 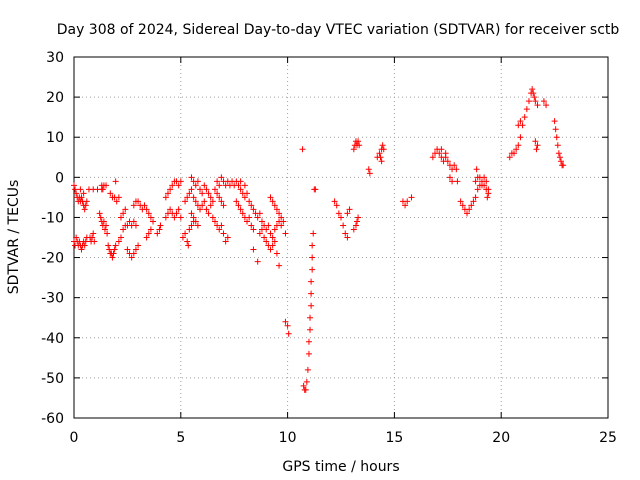 I want to click on x-axis-label: GPS time / hours, so click(x=340, y=467).